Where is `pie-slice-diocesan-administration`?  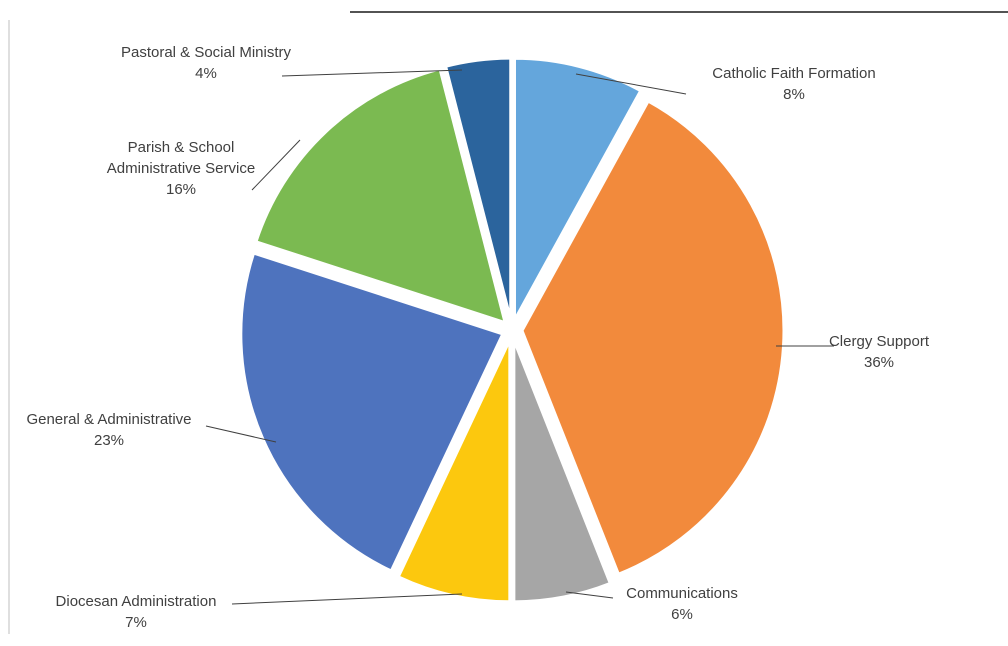
pie-slice-diocesan-administration is located at coordinates (454, 471).